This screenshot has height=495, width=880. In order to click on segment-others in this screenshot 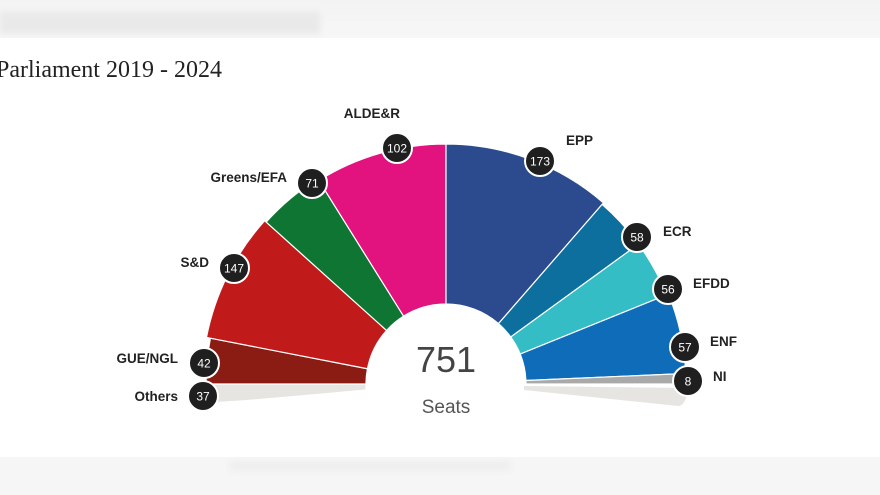, I will do `click(287, 393)`.